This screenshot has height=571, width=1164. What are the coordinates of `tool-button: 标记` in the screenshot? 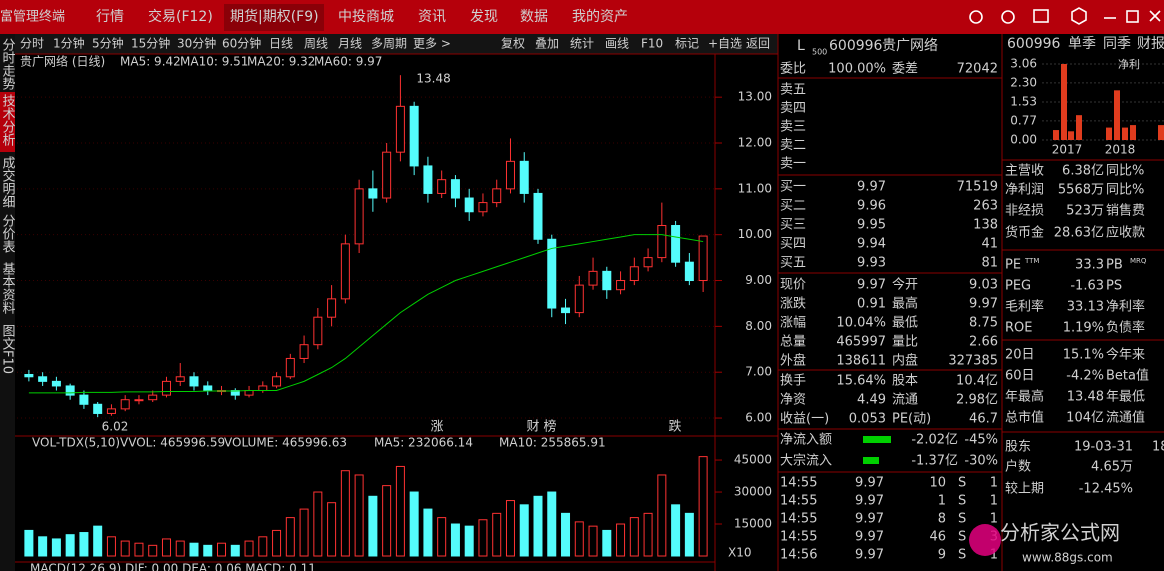 It's located at (687, 44).